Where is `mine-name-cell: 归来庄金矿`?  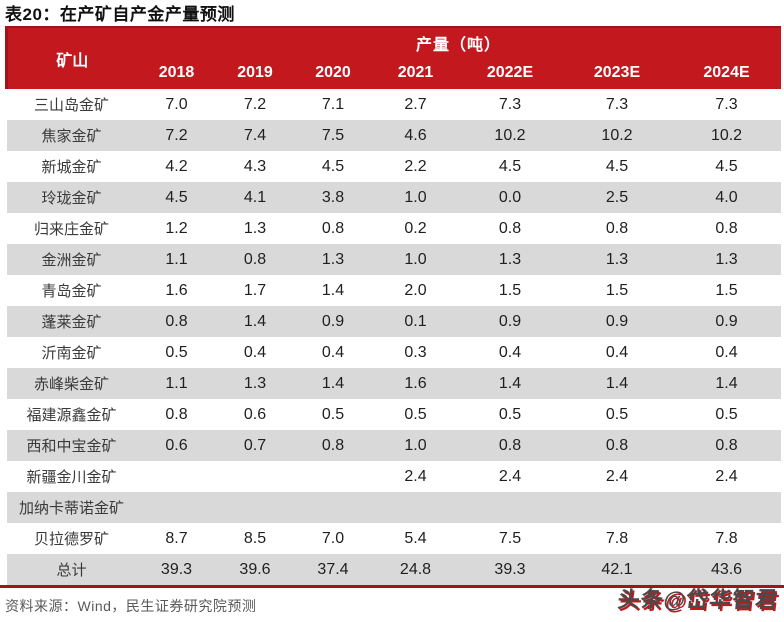
mine-name-cell: 归来庄金矿 is located at coordinates (71, 228).